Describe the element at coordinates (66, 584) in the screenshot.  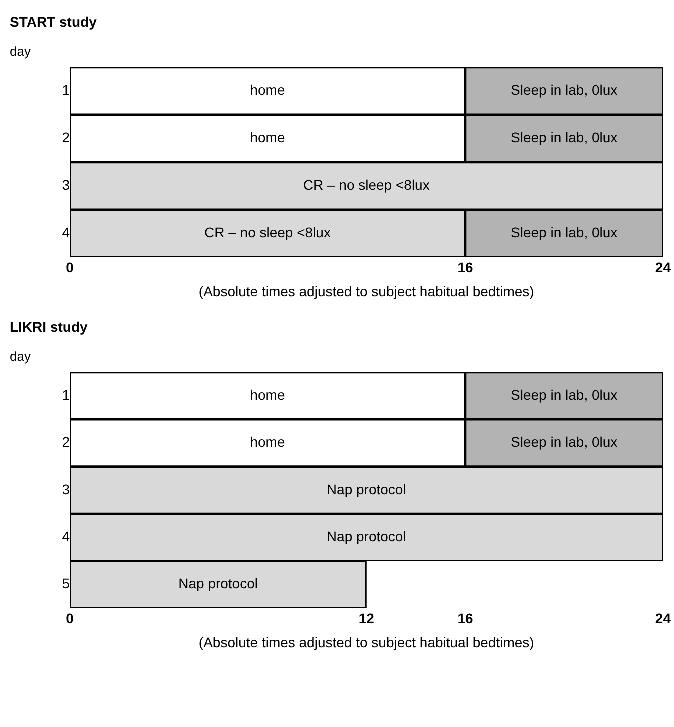
I see `y-tick-label: 5` at that location.